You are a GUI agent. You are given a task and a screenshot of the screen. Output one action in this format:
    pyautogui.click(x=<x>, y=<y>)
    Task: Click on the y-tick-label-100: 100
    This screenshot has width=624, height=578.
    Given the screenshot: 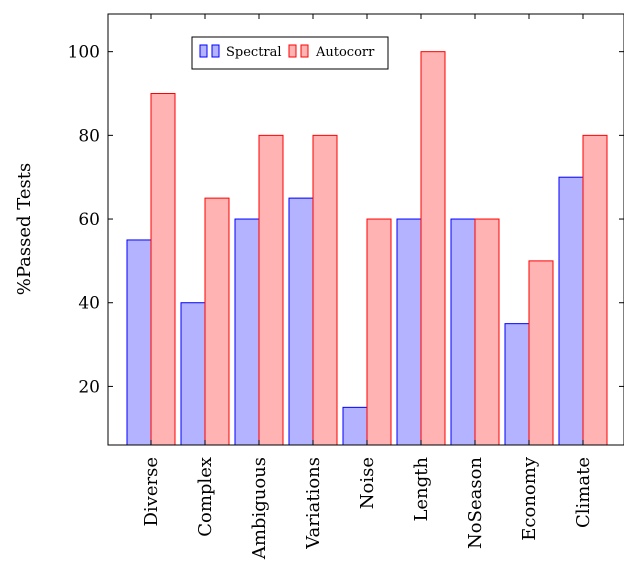 What is the action you would take?
    pyautogui.click(x=84, y=53)
    